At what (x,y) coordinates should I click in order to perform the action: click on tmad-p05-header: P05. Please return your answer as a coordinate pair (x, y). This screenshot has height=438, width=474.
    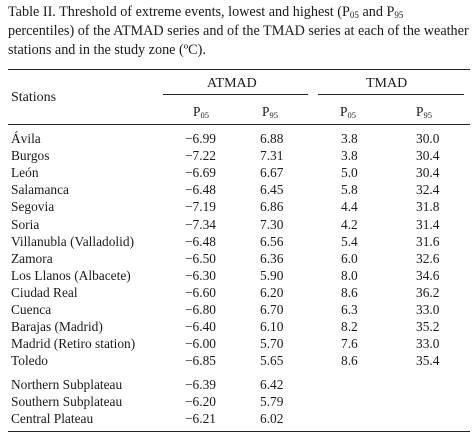
    Looking at the image, I should click on (348, 112).